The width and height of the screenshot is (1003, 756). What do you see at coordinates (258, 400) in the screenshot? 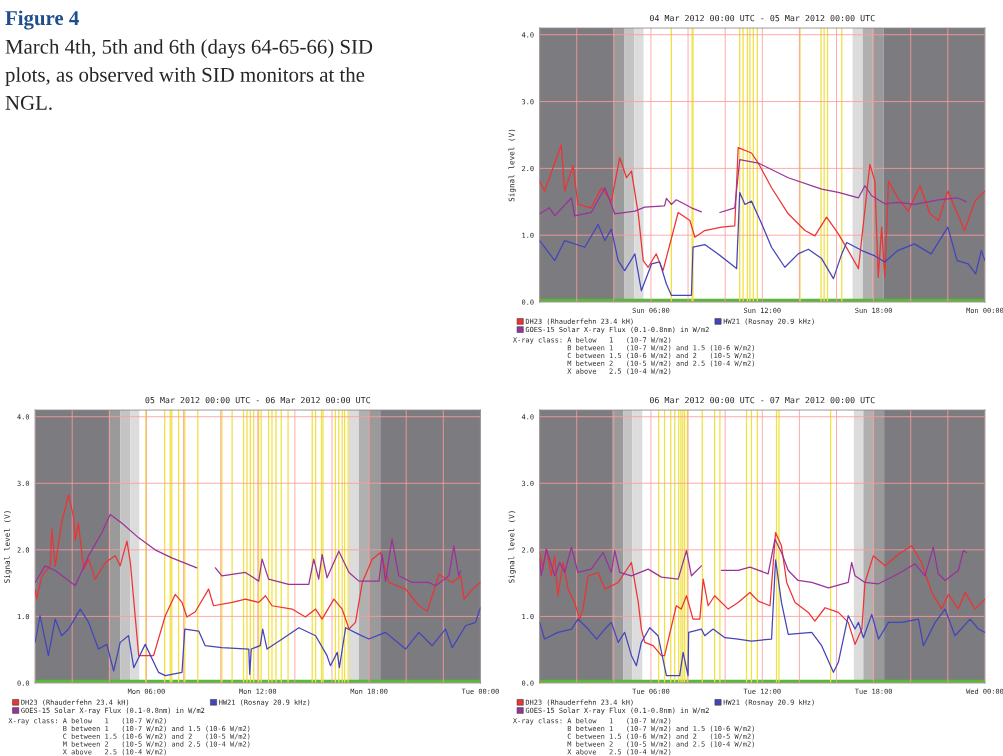
I see `chart-title: 05 Mar 2012 00:00 UTC - 06 Mar 2012 00:00 UTC` at bounding box center [258, 400].